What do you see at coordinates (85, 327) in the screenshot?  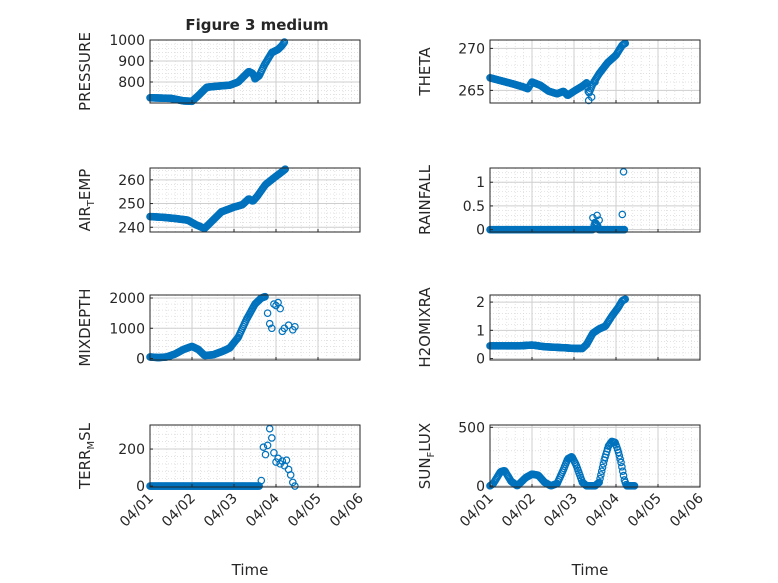 I see `y-axis-label-main: MIXDEPTH` at bounding box center [85, 327].